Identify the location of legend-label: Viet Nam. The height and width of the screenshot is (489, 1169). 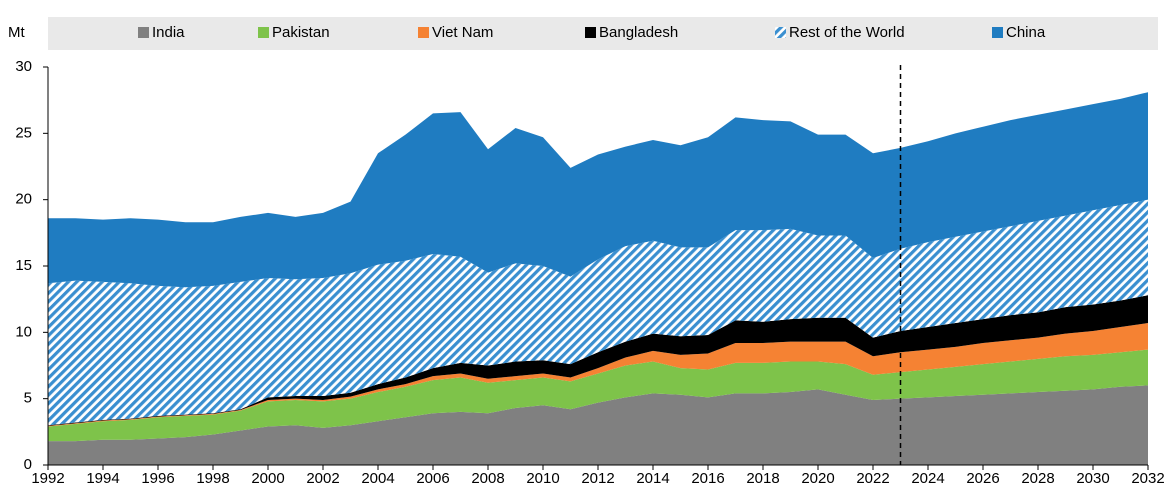
(462, 32).